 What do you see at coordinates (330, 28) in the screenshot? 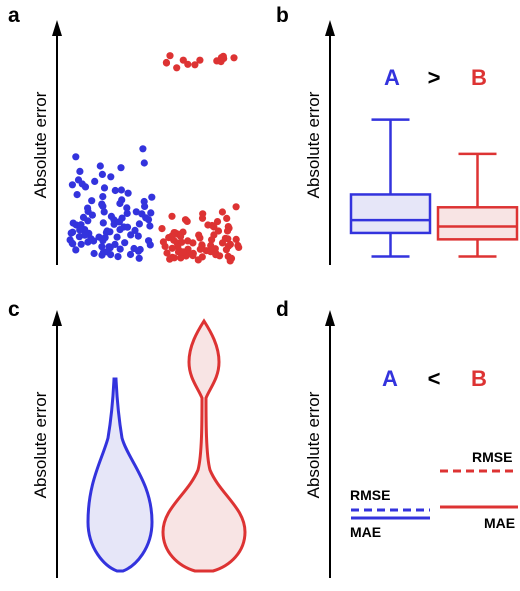
I see `y-axis-arrow-b` at bounding box center [330, 28].